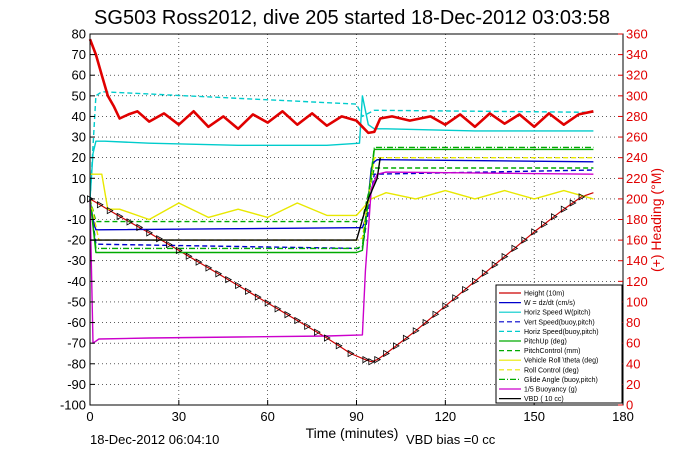 The image size is (681, 454). What do you see at coordinates (637, 178) in the screenshot?
I see `right-tick-label-11: 220` at bounding box center [637, 178].